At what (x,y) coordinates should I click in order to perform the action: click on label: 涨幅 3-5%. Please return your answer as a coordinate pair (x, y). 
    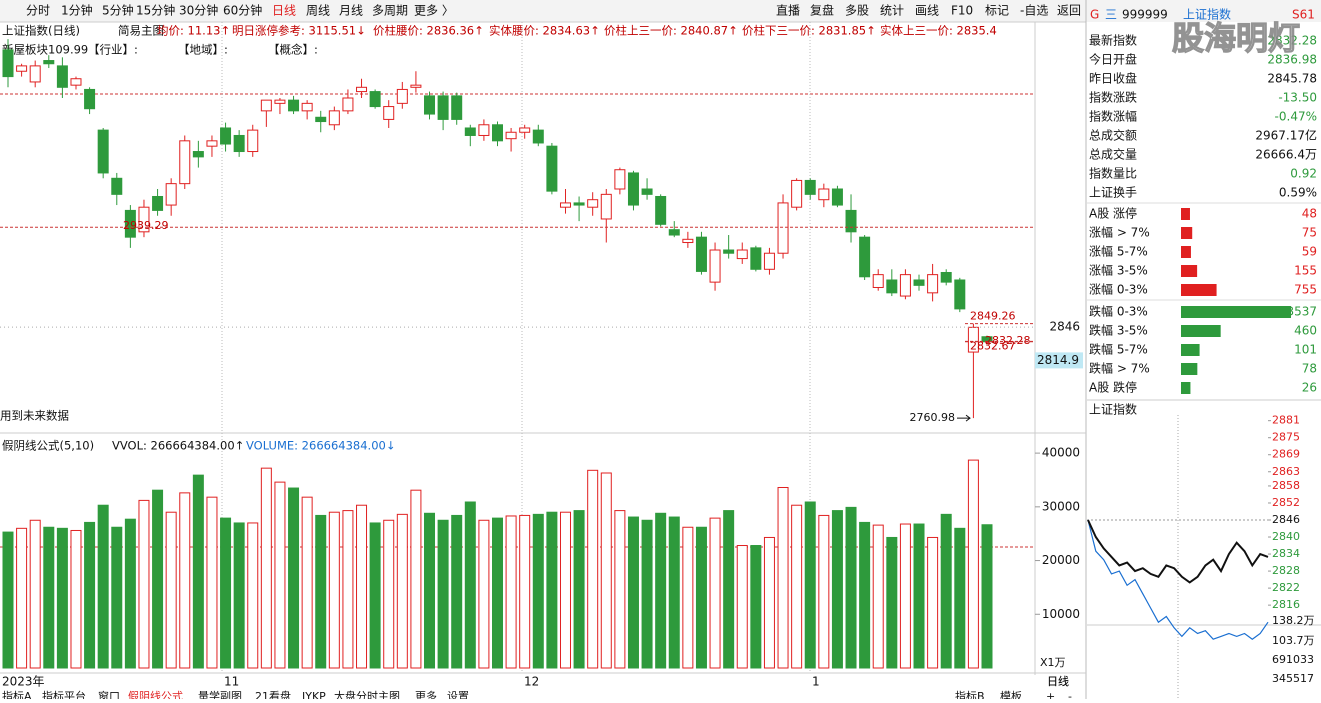
    Looking at the image, I should click on (1118, 270).